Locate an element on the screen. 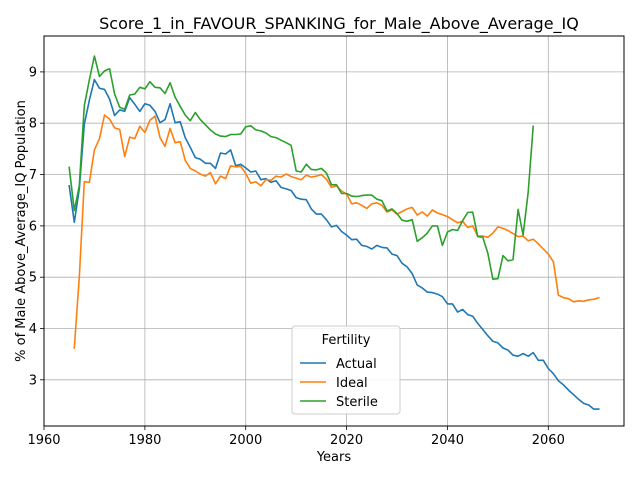  legend-box is located at coordinates (346, 370).